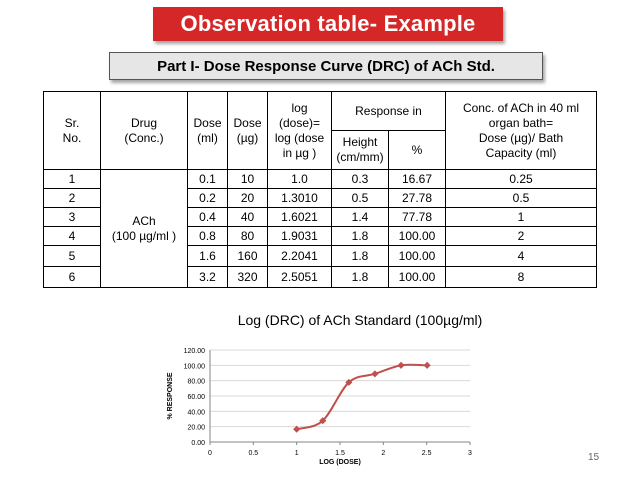 Image resolution: width=638 pixels, height=478 pixels. I want to click on cell-sr: 4, so click(72, 236).